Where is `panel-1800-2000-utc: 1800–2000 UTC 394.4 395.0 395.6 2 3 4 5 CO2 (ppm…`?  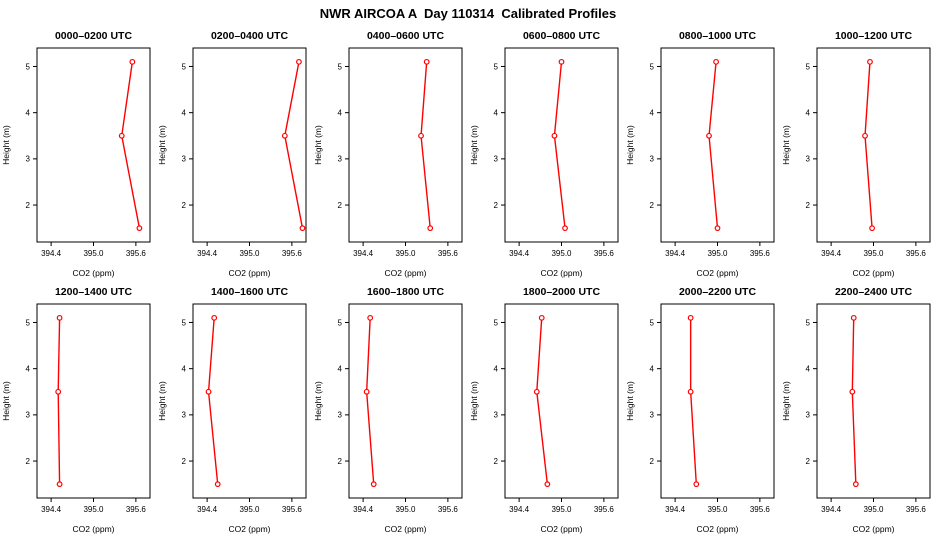
panel-1800-2000-utc: 1800–2000 UTC 394.4 395.0 395.6 2 3 4 5 CO2 (ppm… is located at coordinates (544, 410).